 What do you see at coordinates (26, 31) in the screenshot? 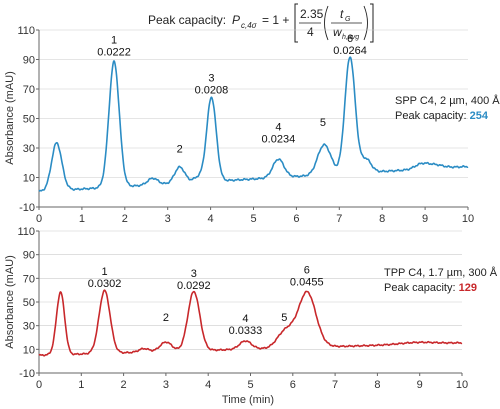
I see `top-y-tick-label: 110` at bounding box center [26, 31].